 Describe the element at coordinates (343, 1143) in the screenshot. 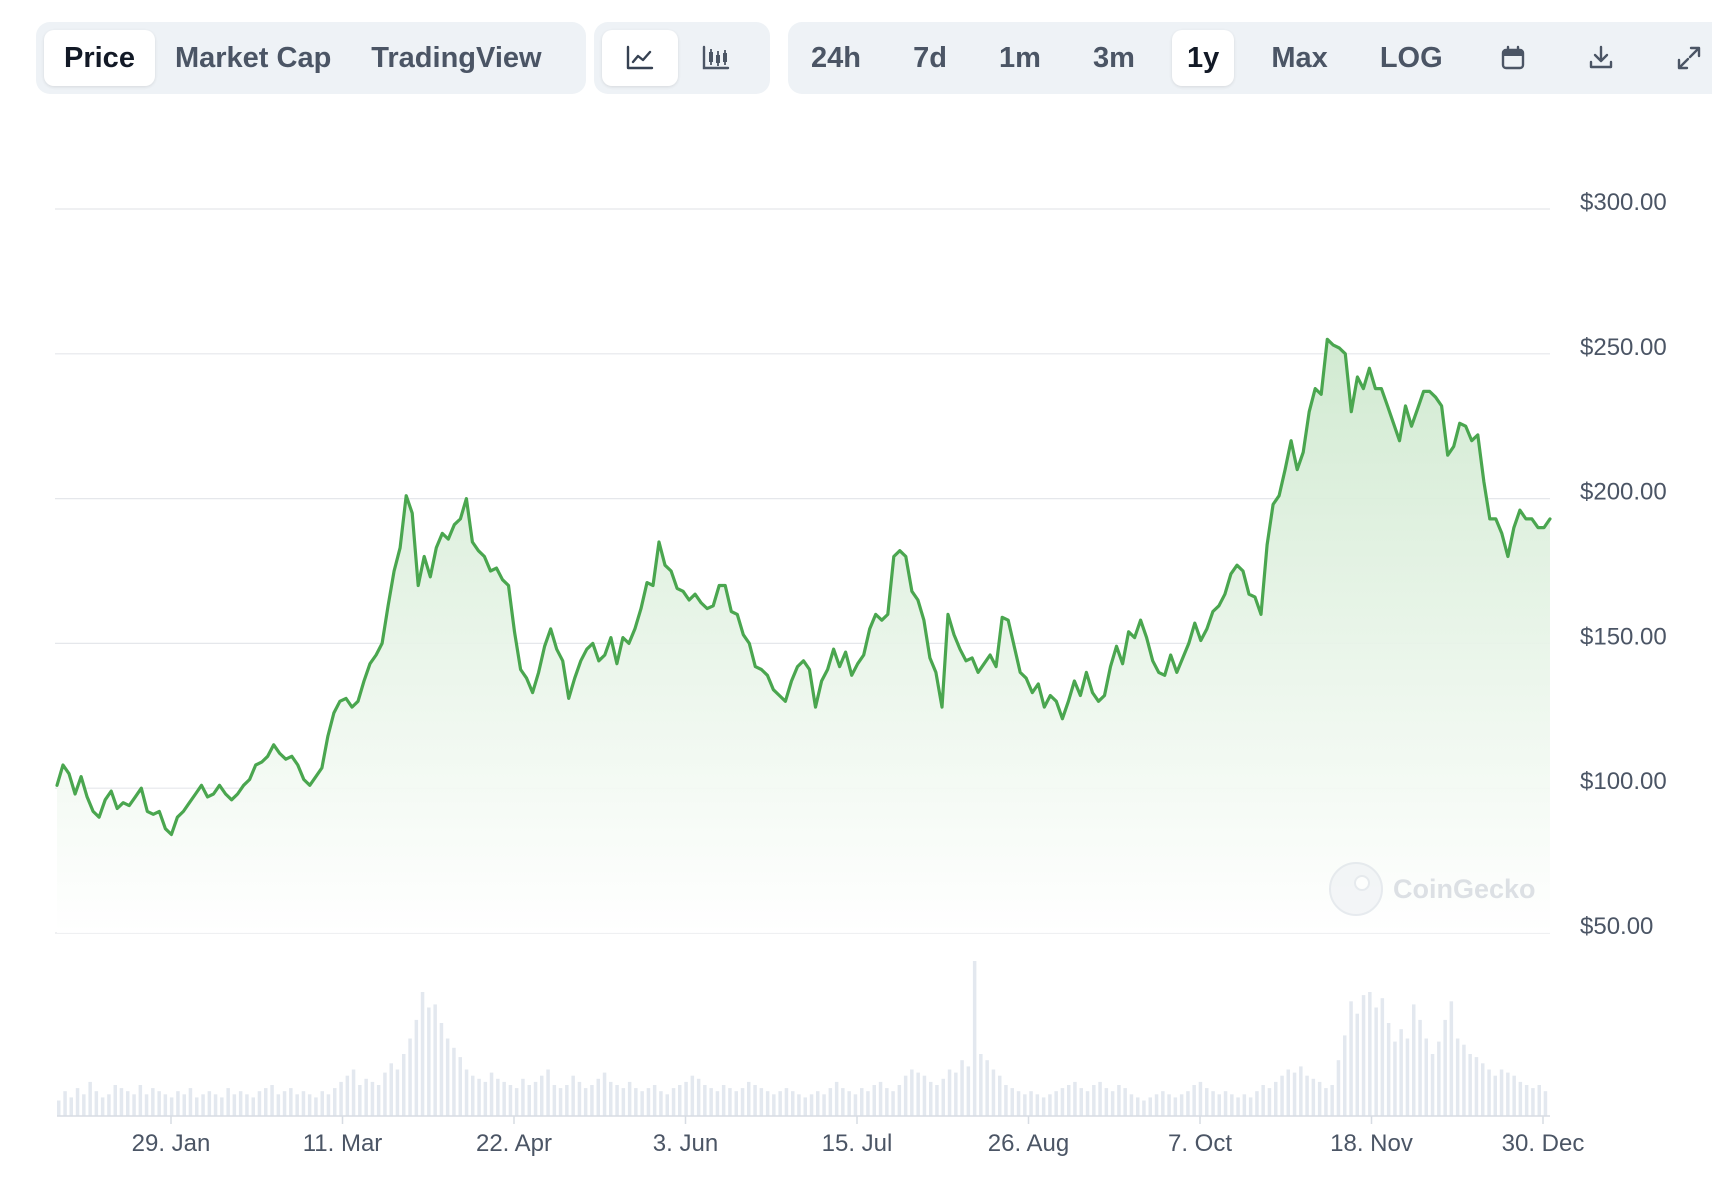

I see `x-tick-label: 11. Mar` at that location.